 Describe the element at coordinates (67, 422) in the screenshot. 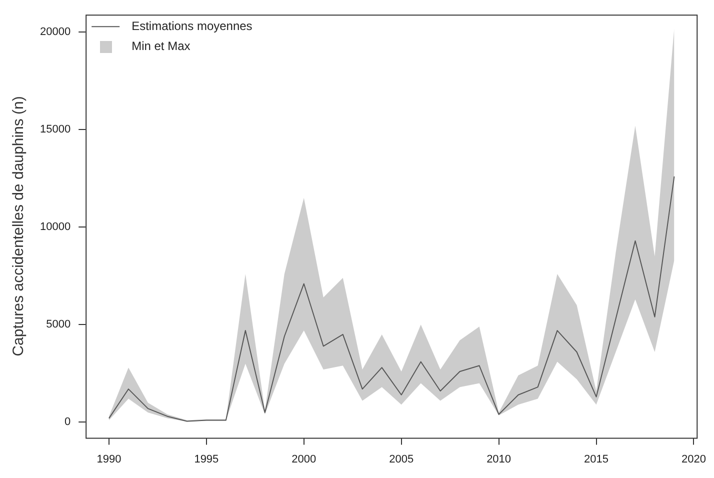

I see `y-tick-label: 0` at that location.